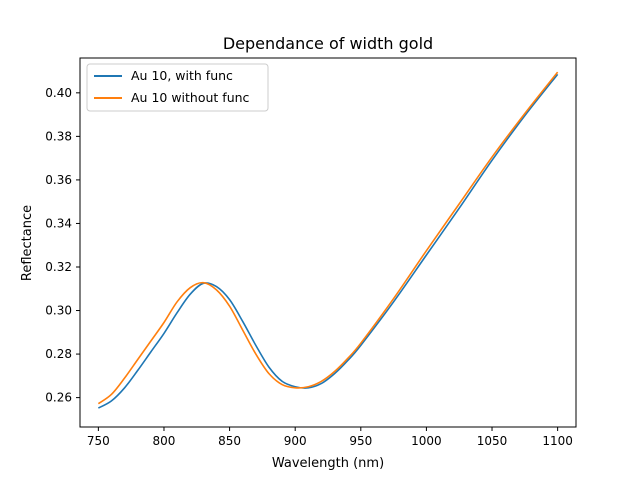 The image size is (640, 480). Describe the element at coordinates (426, 441) in the screenshot. I see `x-tick-label: 1000` at that location.